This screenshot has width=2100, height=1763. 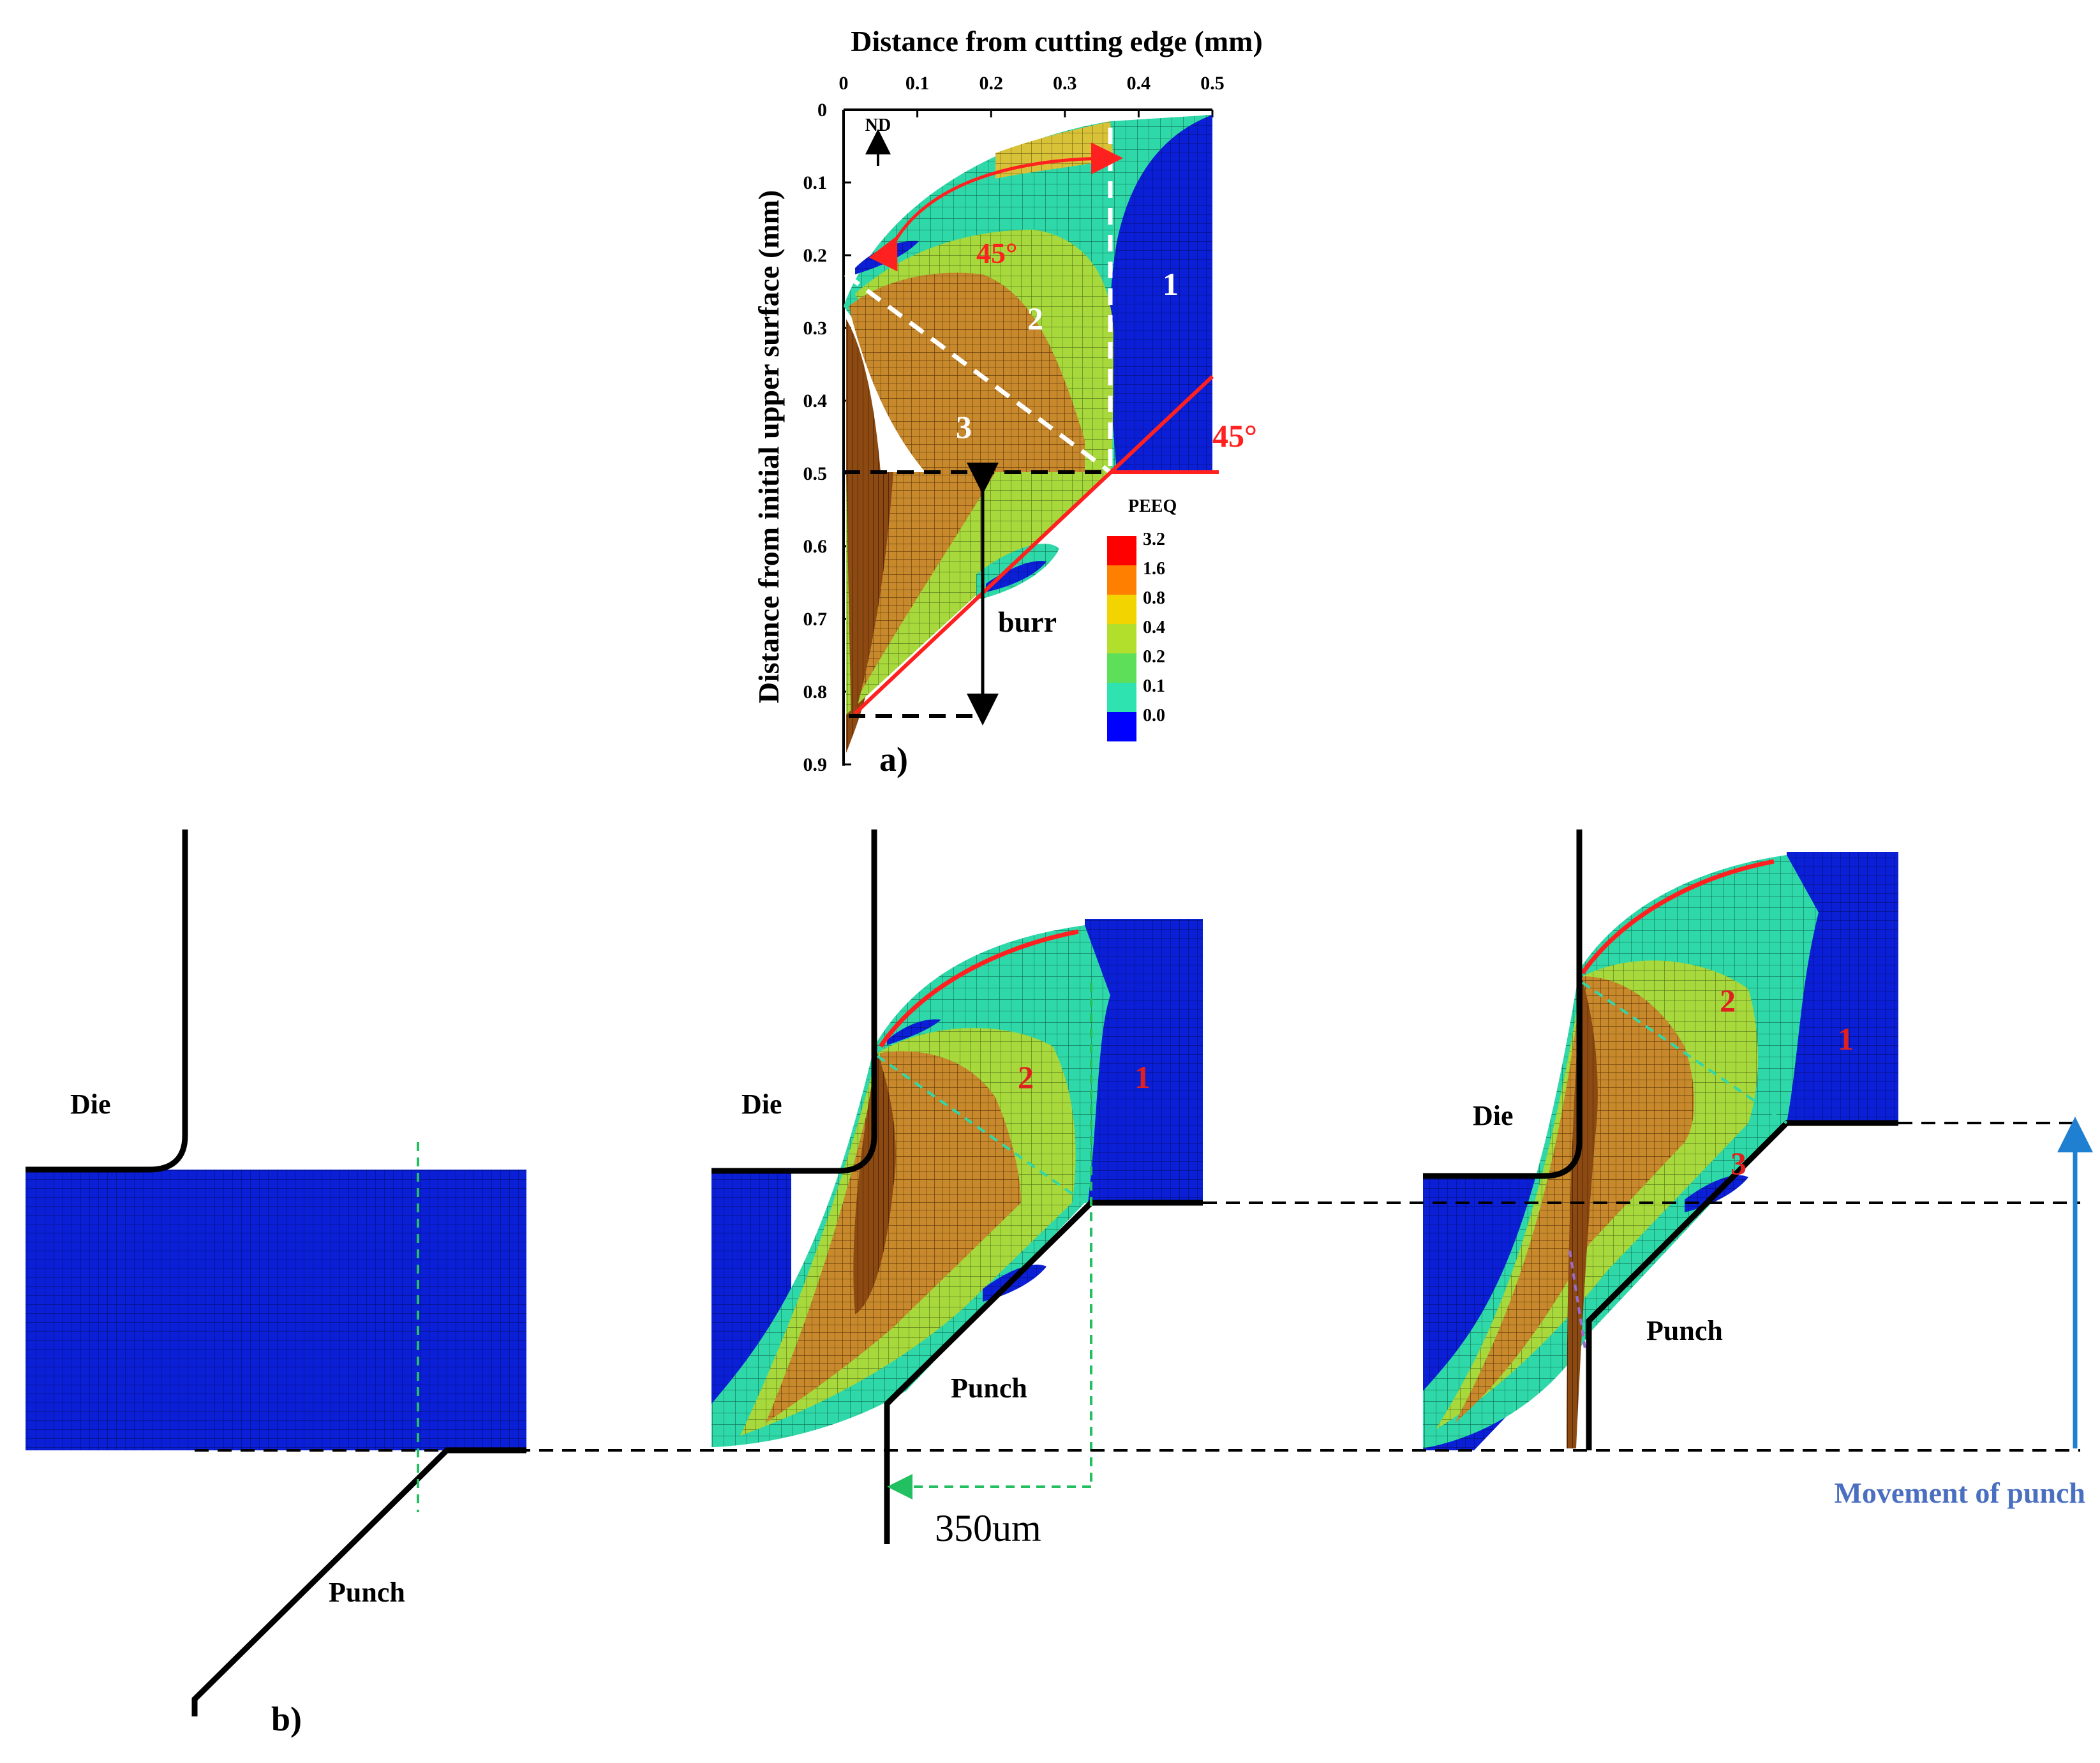 I want to click on stage-3-zone-3-label: 3, so click(x=1738, y=1163).